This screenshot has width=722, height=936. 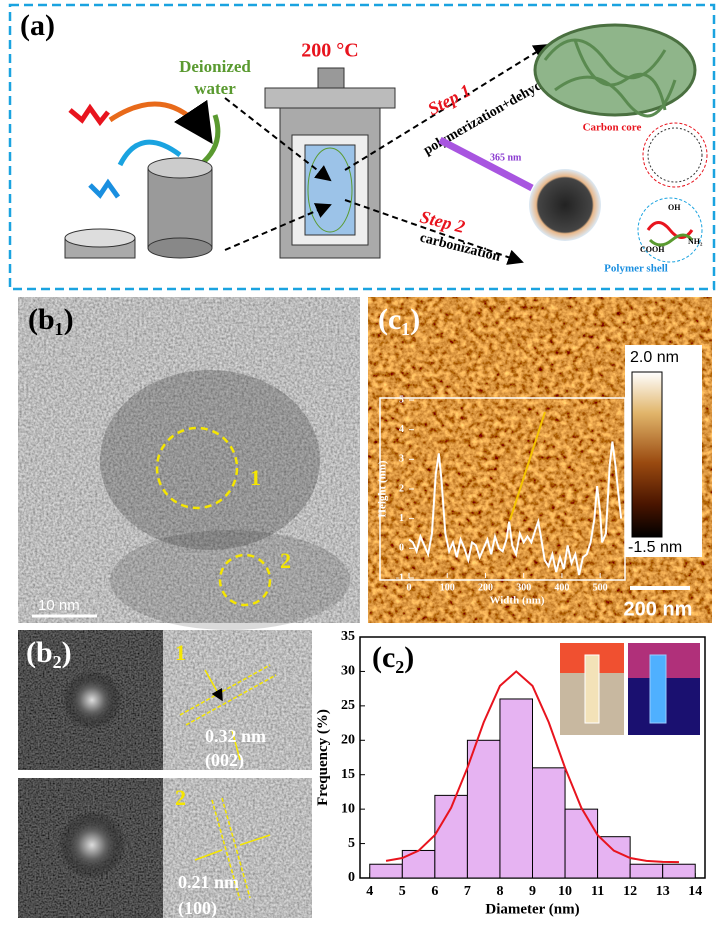 I want to click on spacing-label: 0.21 nm, so click(x=208, y=882).